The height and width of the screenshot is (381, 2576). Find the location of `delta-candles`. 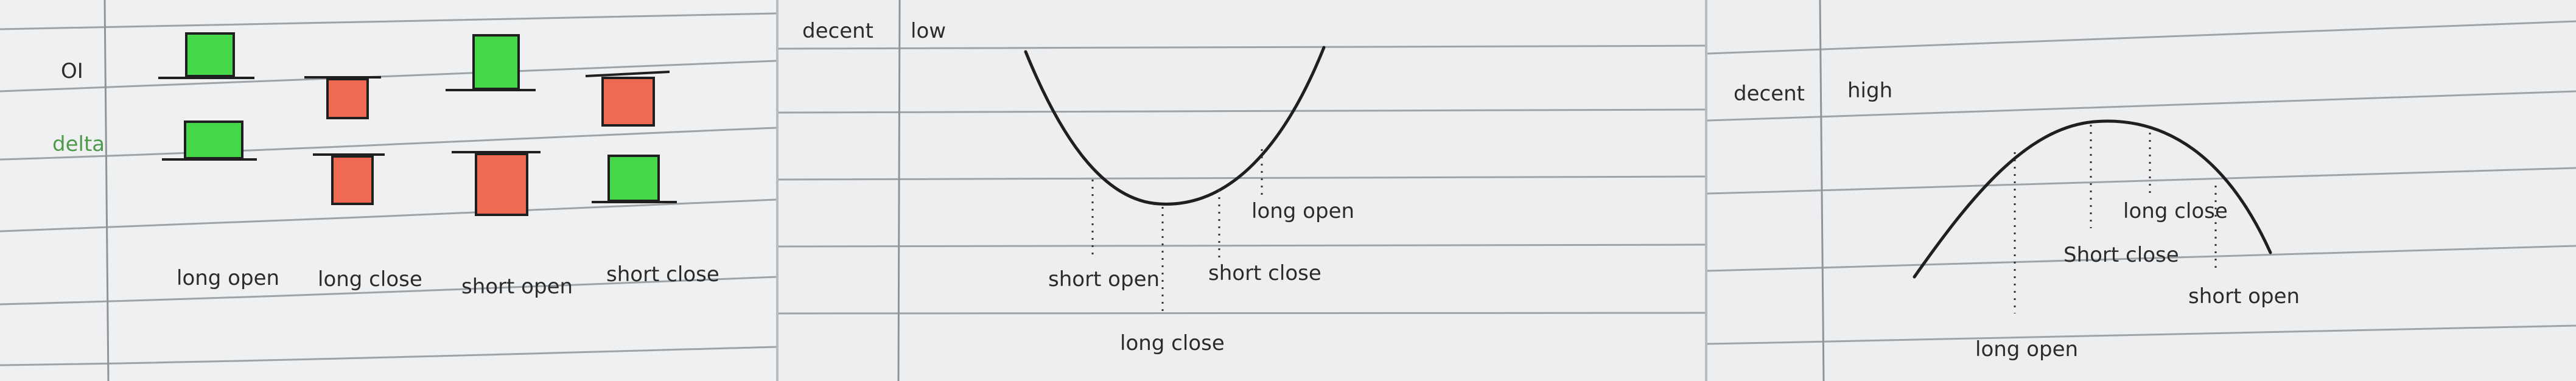

delta-candles is located at coordinates (420, 168).